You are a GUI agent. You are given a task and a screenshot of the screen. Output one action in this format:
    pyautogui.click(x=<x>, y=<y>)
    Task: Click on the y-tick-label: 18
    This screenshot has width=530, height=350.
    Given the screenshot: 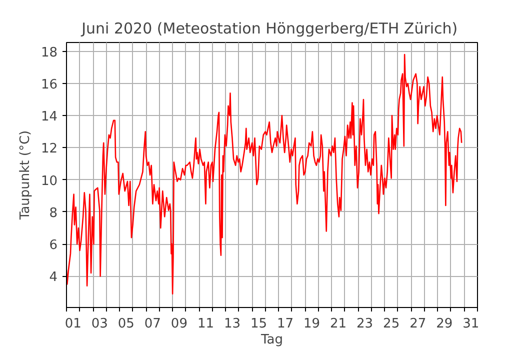 What is the action you would take?
    pyautogui.click(x=49, y=52)
    